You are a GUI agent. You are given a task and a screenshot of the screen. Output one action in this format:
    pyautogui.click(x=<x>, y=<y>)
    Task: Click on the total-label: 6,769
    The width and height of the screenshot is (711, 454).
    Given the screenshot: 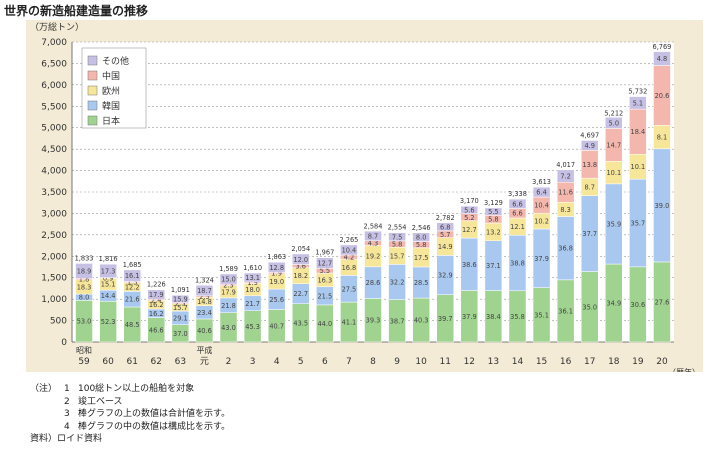 What is the action you would take?
    pyautogui.click(x=662, y=47)
    